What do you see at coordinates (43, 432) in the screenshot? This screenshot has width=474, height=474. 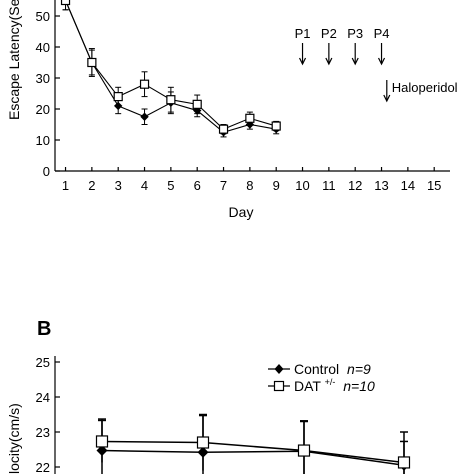 I see `y-tick-label-b: 23` at bounding box center [43, 432].